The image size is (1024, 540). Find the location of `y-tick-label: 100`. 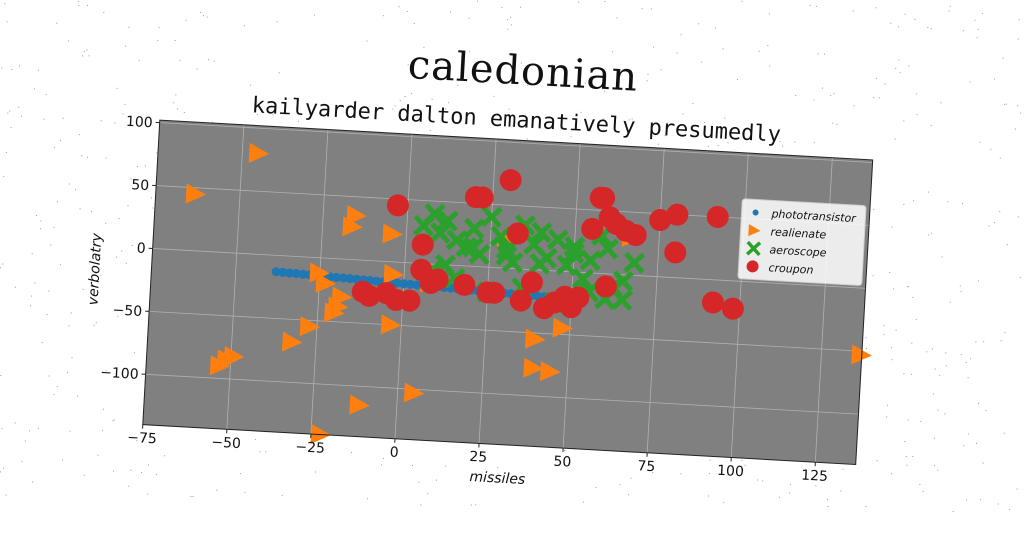

y-tick-label: 100 is located at coordinates (139, 122).